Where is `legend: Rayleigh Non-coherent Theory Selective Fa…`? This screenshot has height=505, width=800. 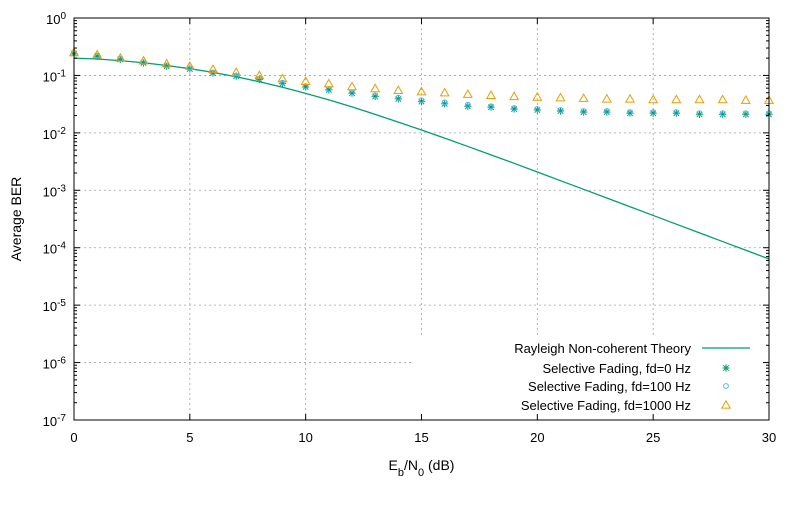 legend: Rayleigh Non-coherent Theory Selective Fa… is located at coordinates (632, 377).